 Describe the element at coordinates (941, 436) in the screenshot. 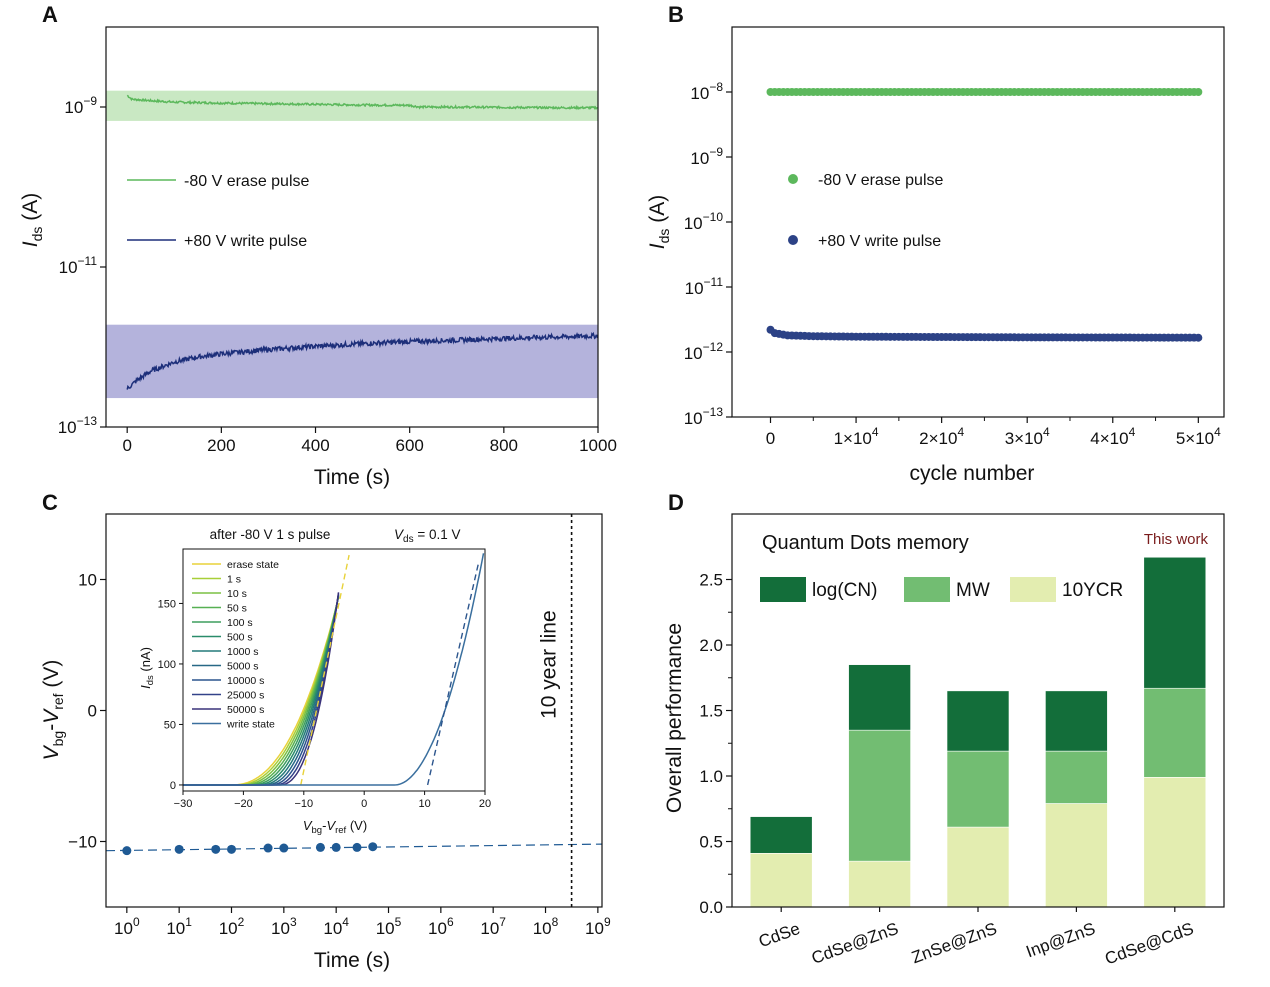

I see `x-tick-label: 2×10⁴` at that location.